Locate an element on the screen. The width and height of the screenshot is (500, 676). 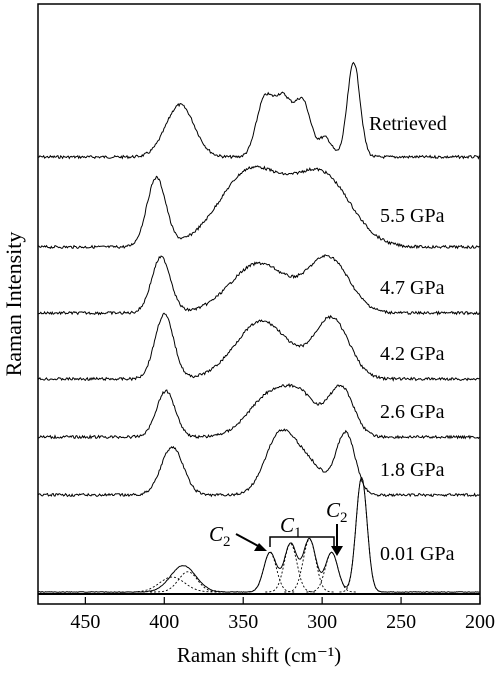
c2-right-arrow-head is located at coordinates (337, 551).